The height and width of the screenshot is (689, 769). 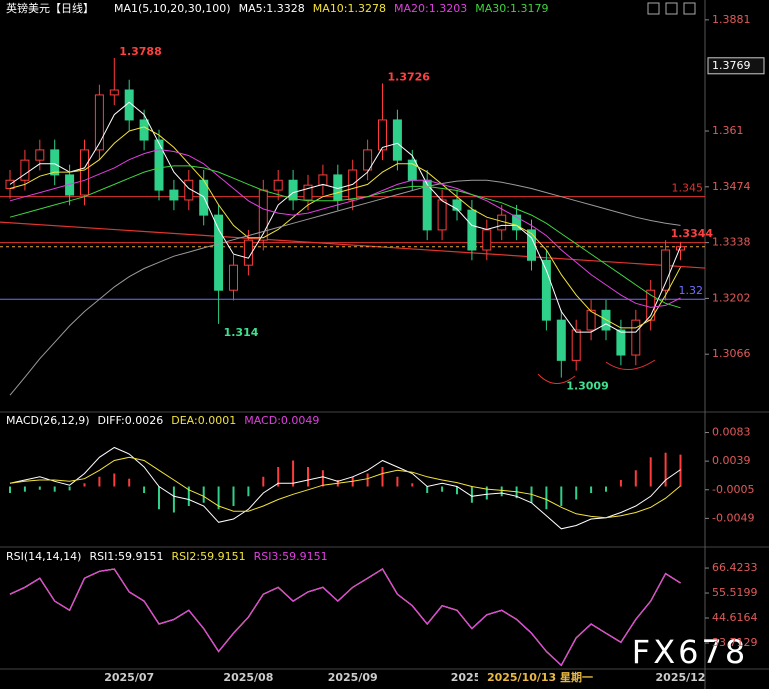 I want to click on y-tick-label: 1.3066, so click(x=731, y=353).